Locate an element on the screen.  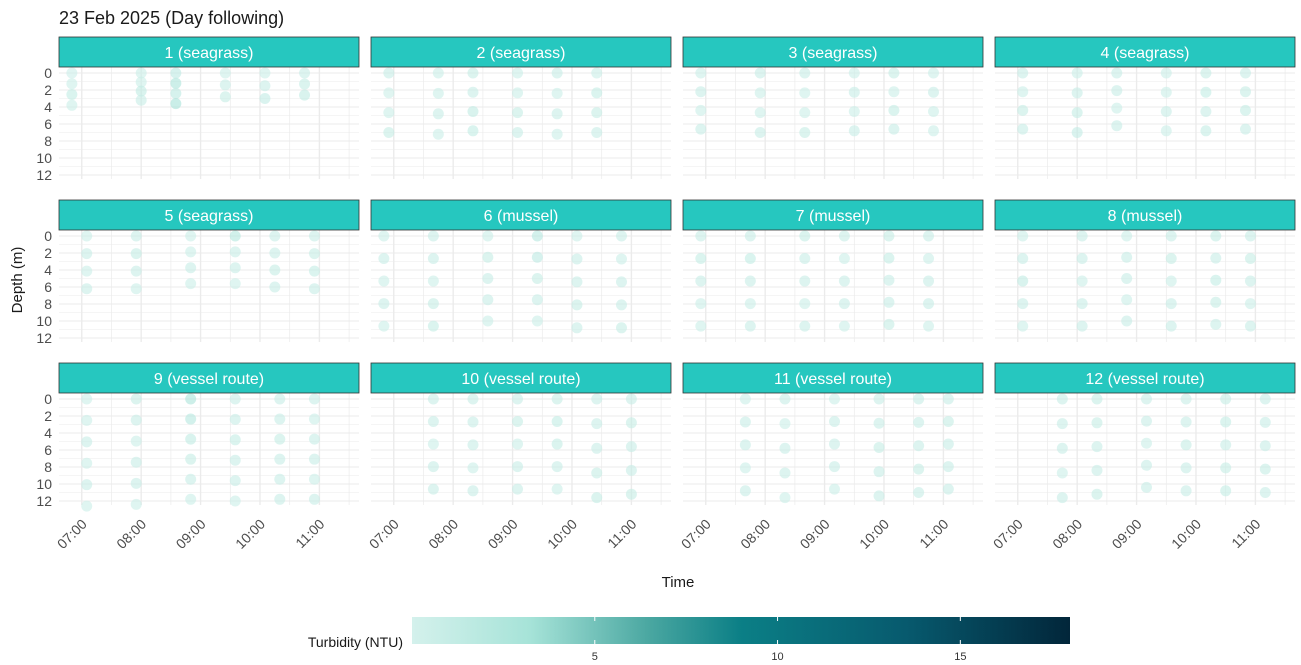
panel-label: 10 (vessel route) is located at coordinates (520, 379).